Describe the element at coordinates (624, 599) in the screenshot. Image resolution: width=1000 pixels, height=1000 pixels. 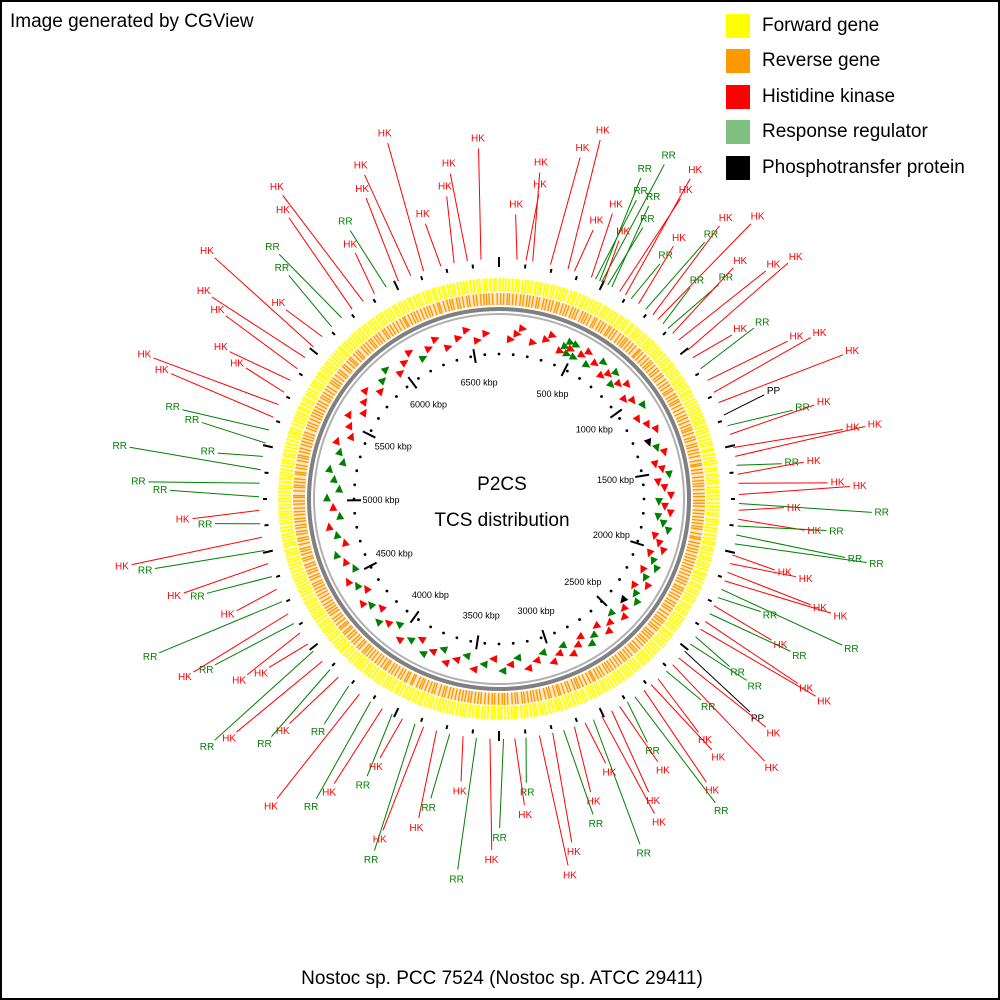
I see `feature-arrow-pp` at that location.